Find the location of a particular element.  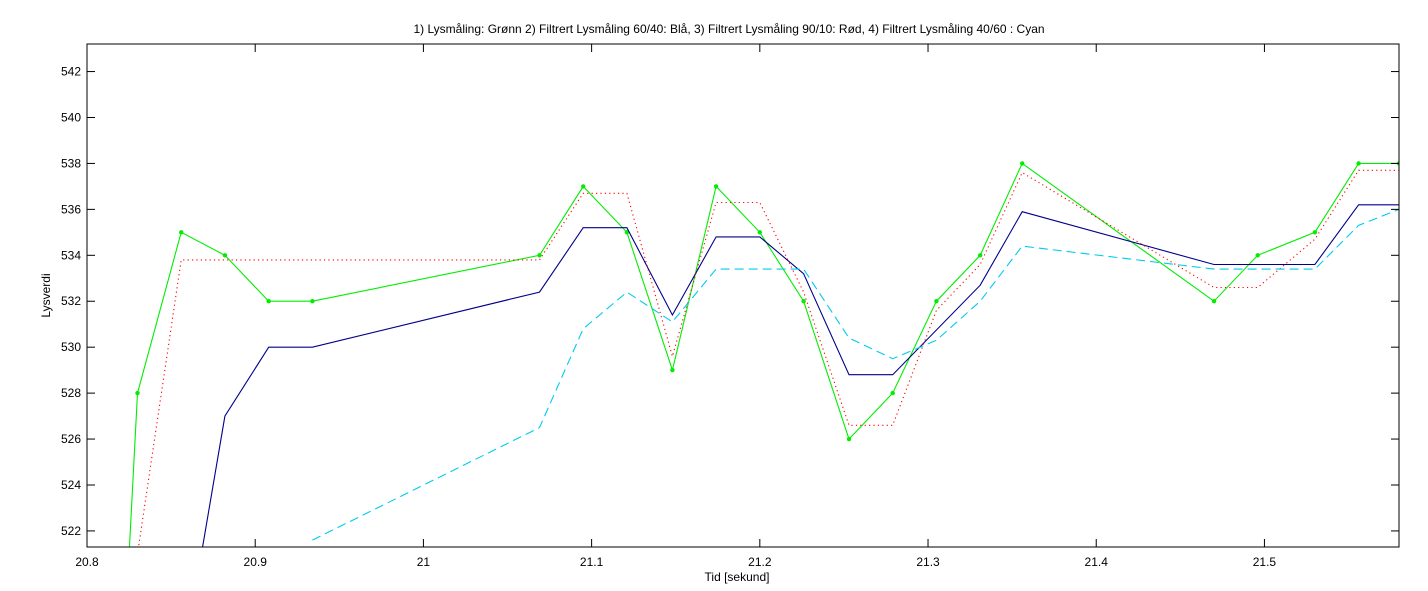

y-tick-label: 526 is located at coordinates (71, 439).